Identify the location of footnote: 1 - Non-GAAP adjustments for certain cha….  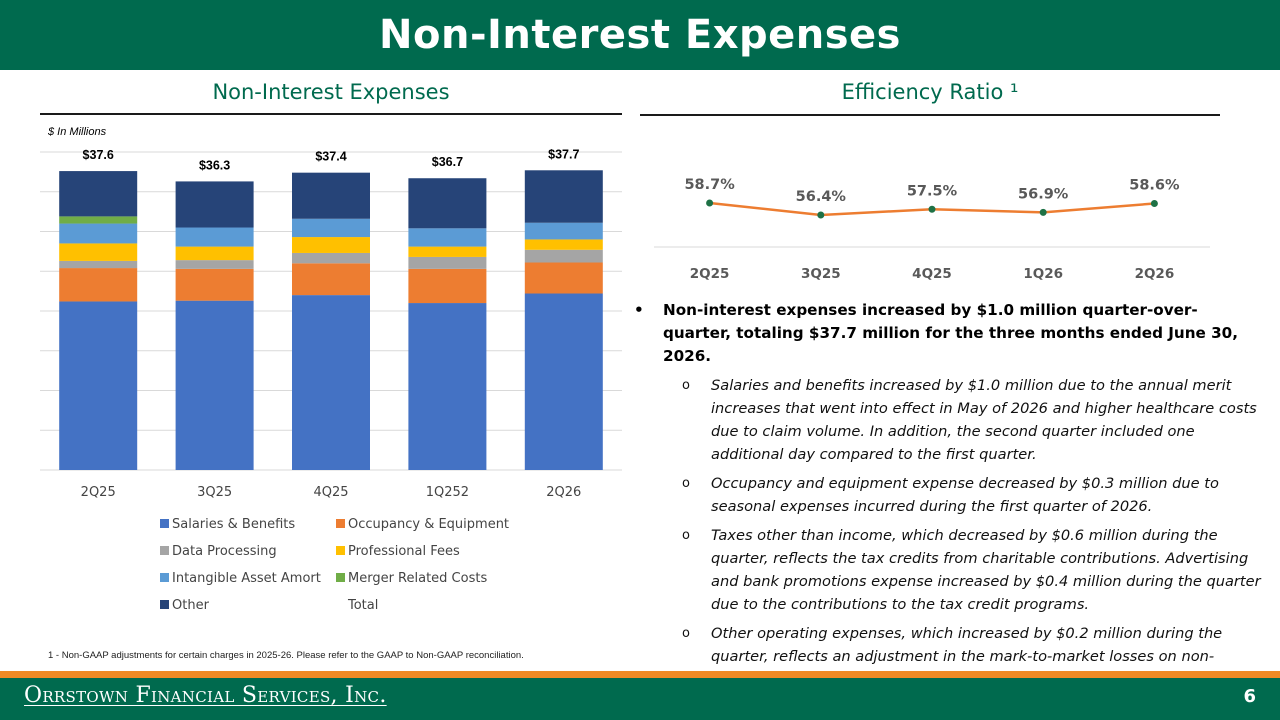
(286, 655).